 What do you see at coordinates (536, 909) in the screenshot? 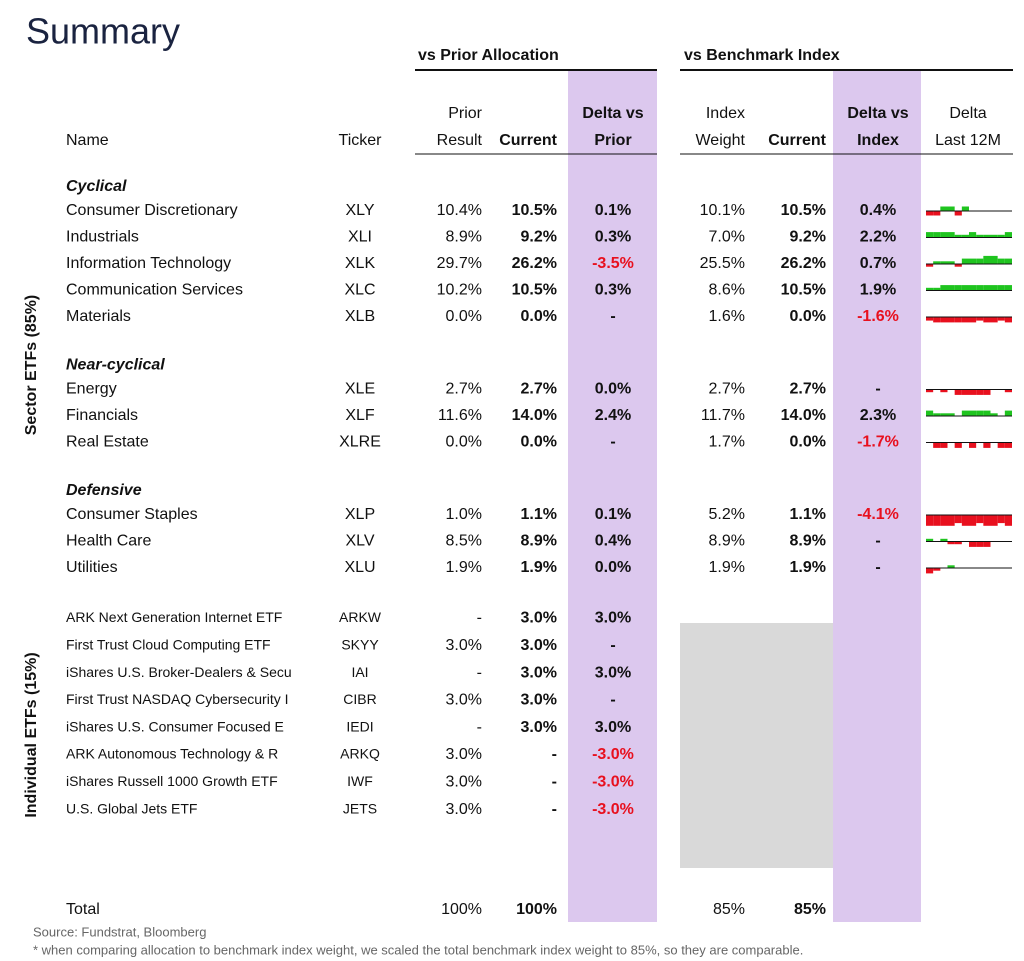
I see `current: 100%` at bounding box center [536, 909].